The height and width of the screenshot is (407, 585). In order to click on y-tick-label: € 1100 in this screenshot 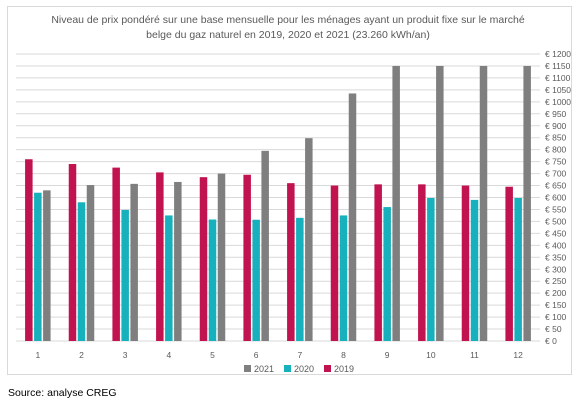, I will do `click(558, 78)`.